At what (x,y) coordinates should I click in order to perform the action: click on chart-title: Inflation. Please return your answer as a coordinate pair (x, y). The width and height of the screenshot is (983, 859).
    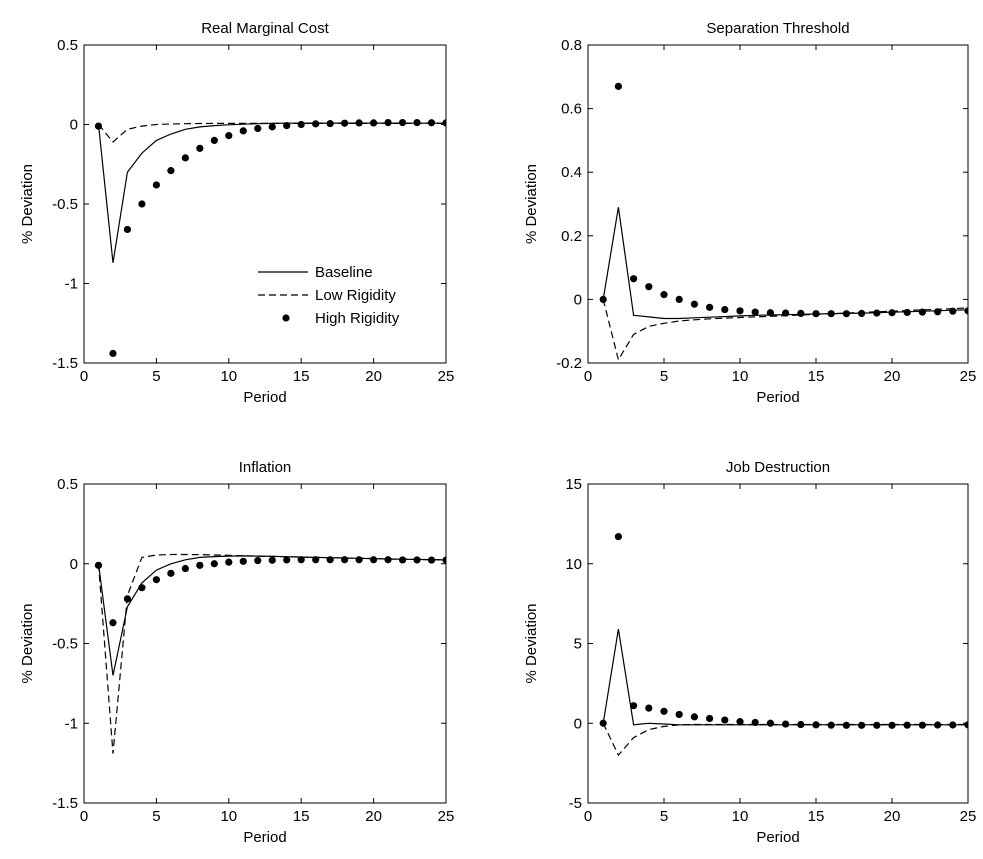
    Looking at the image, I should click on (265, 467).